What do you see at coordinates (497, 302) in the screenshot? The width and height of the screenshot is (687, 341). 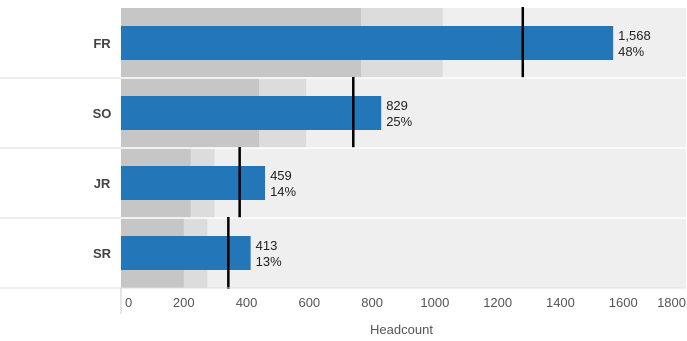 I see `x-tick-label: 1200` at bounding box center [497, 302].